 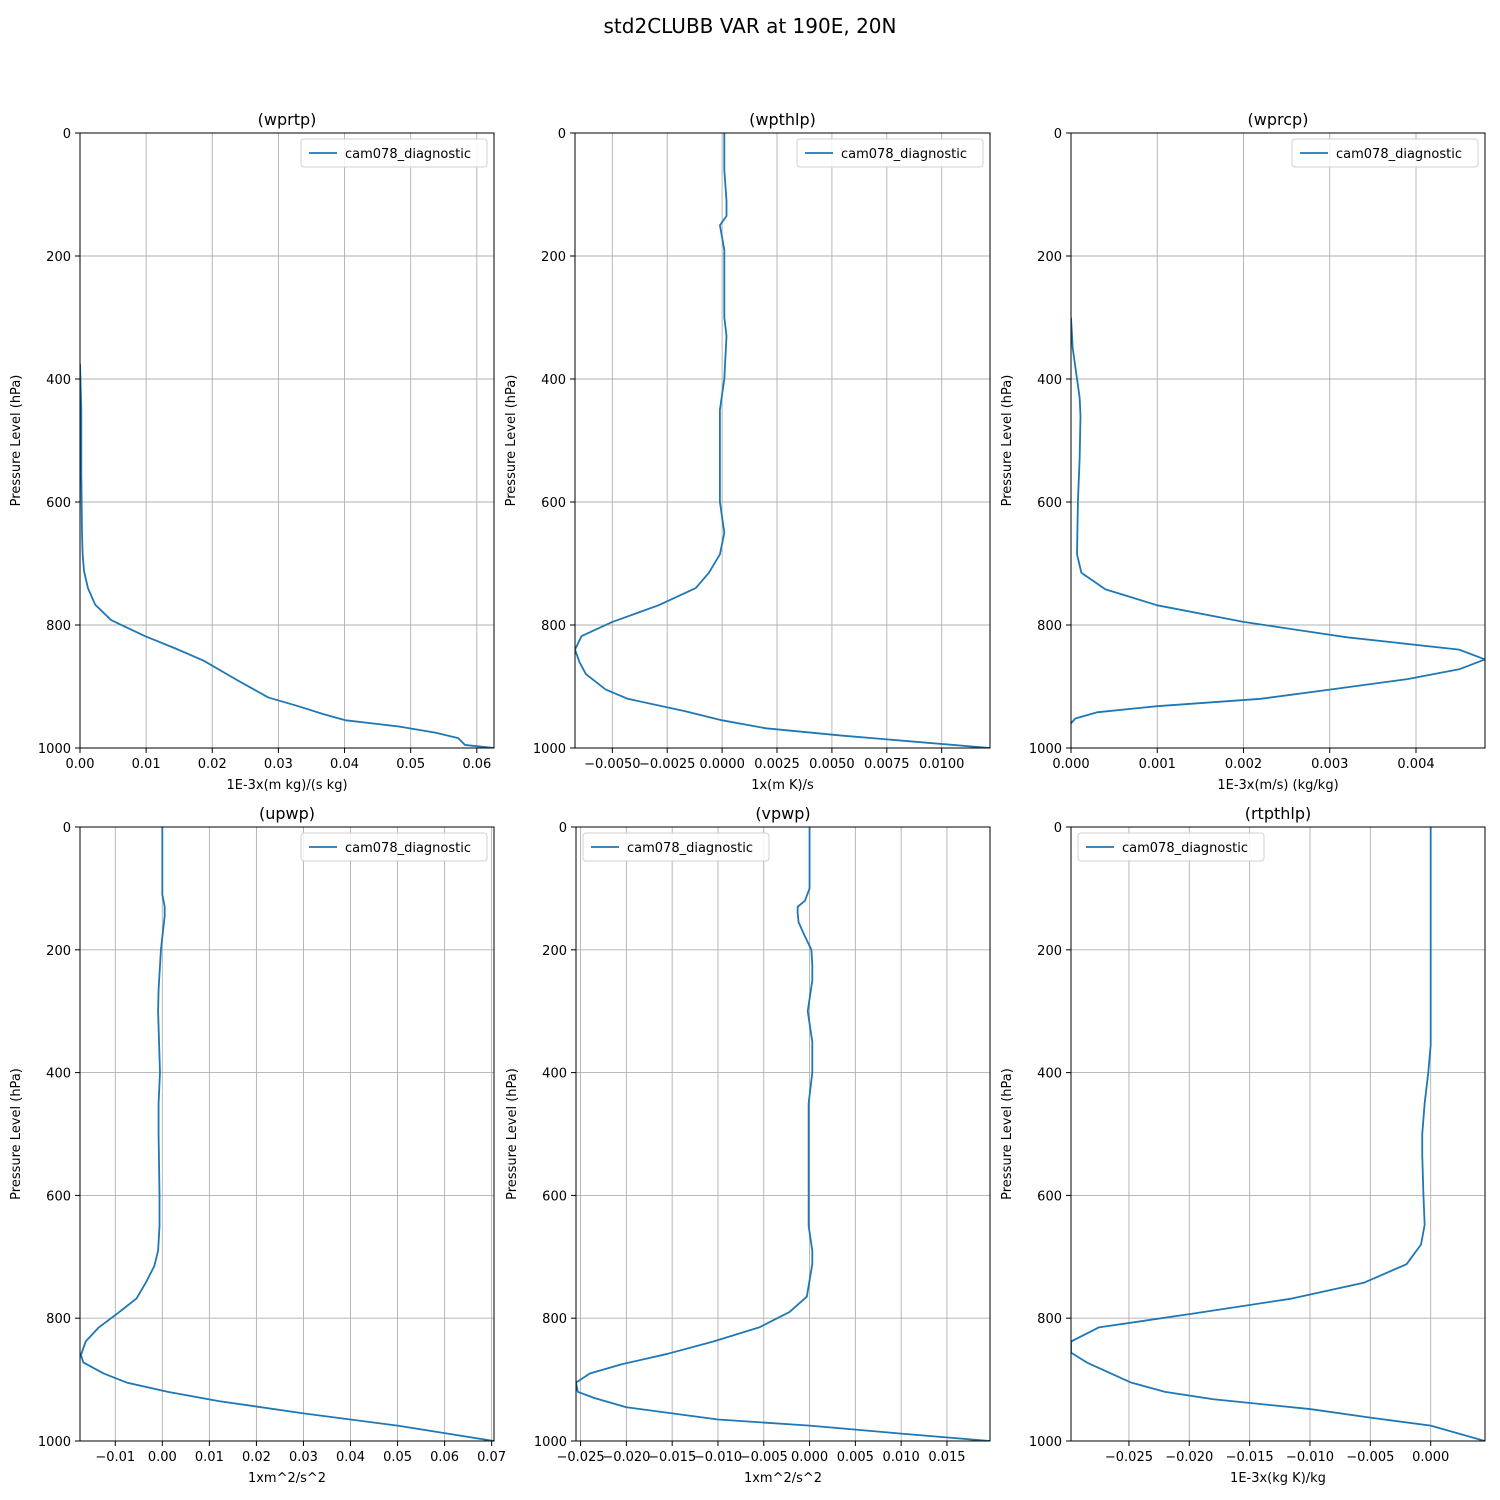 I want to click on x-tick-label: −0.0025, so click(x=667, y=764).